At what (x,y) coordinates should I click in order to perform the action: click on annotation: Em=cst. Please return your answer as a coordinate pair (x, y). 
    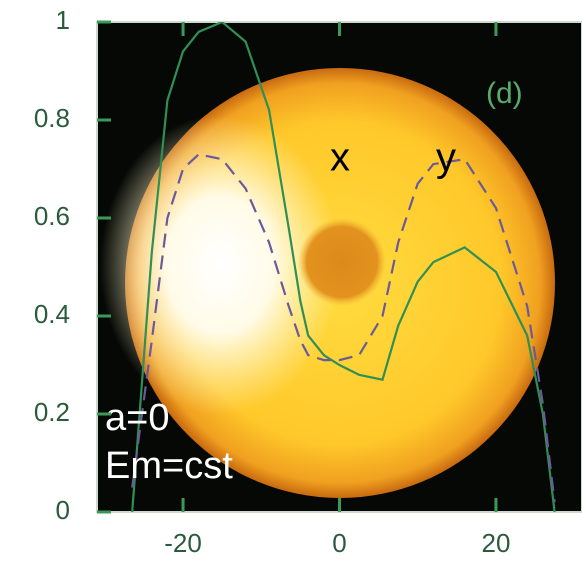
    Looking at the image, I should click on (169, 466).